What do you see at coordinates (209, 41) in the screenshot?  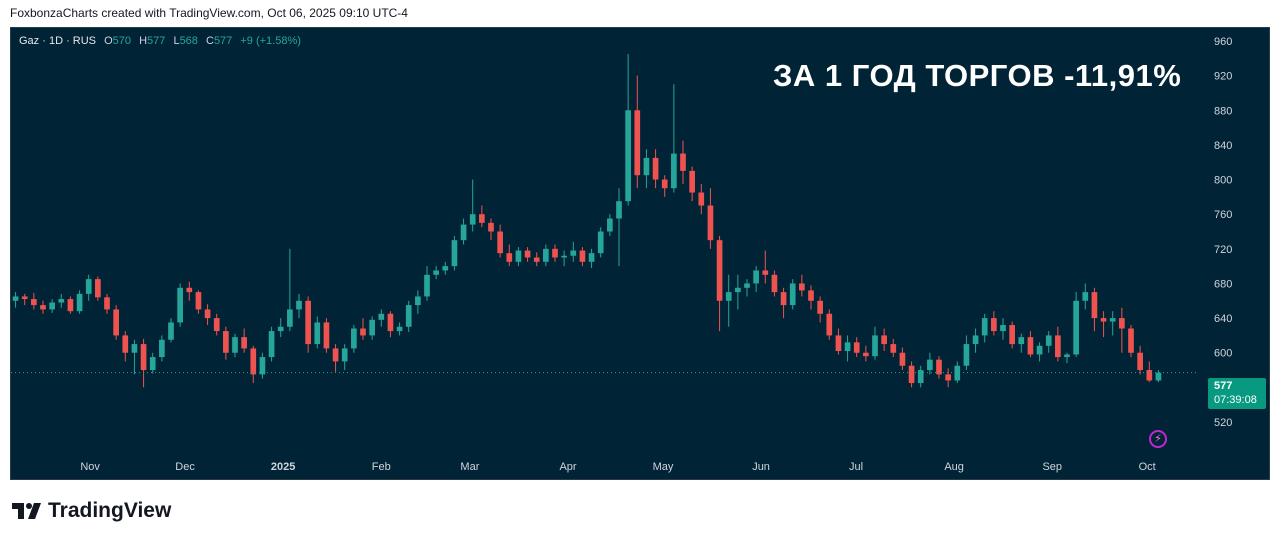 I see `close-label: C` at bounding box center [209, 41].